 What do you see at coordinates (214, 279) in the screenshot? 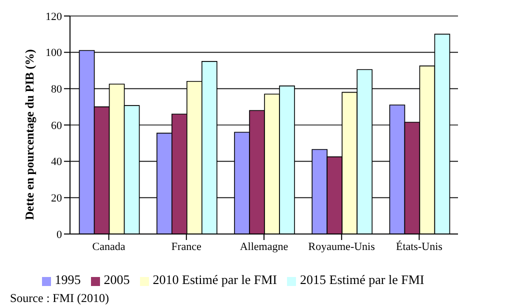
I see `legend-label: 2010 Estimé par le FMI` at bounding box center [214, 279].